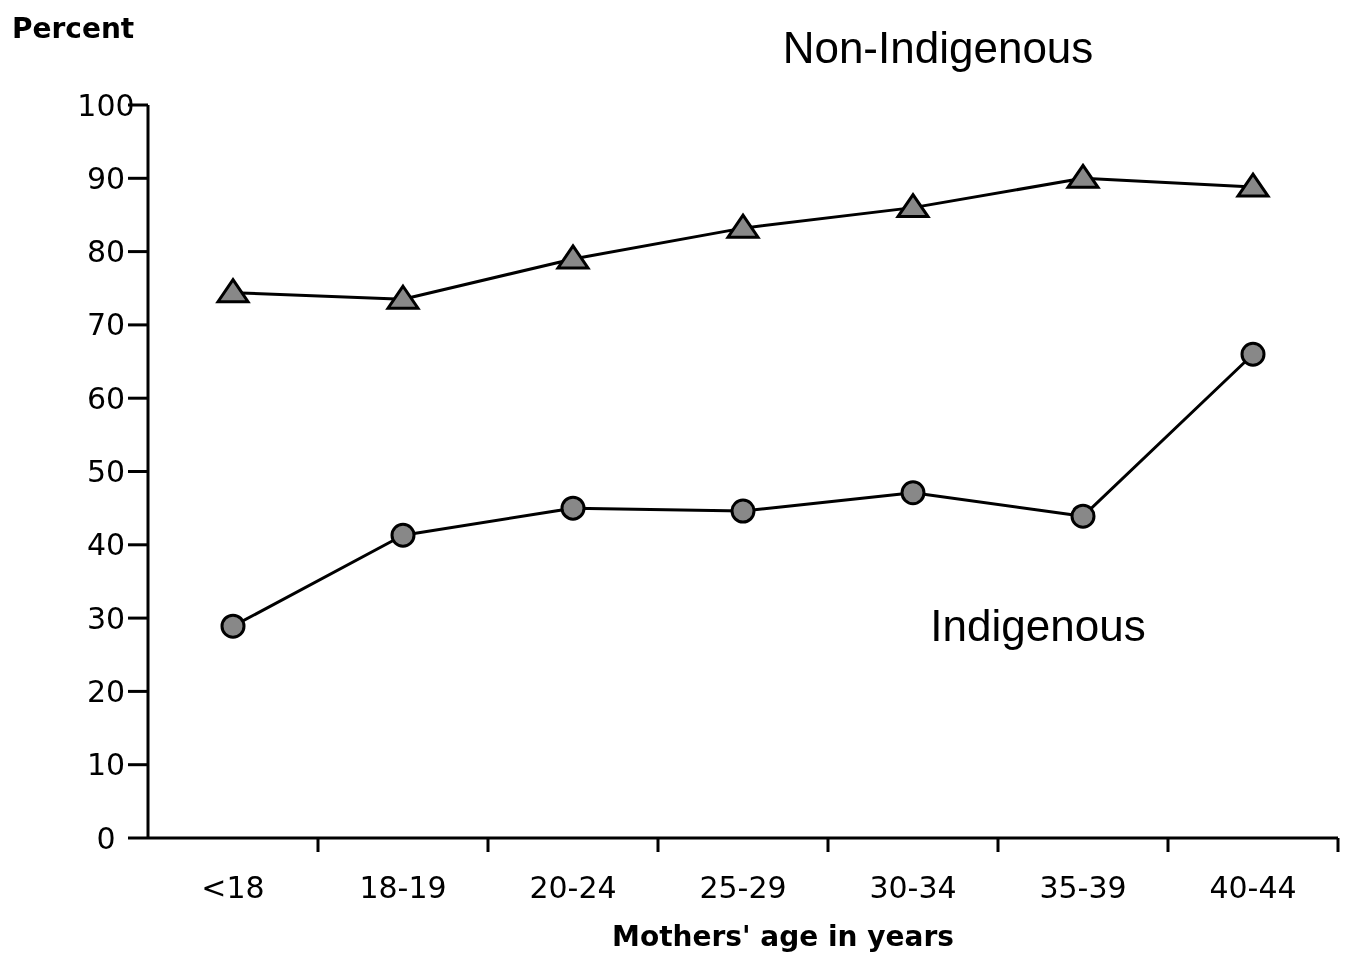 The height and width of the screenshot is (967, 1350). What do you see at coordinates (106, 765) in the screenshot?
I see `y-tick-label: 10` at bounding box center [106, 765].